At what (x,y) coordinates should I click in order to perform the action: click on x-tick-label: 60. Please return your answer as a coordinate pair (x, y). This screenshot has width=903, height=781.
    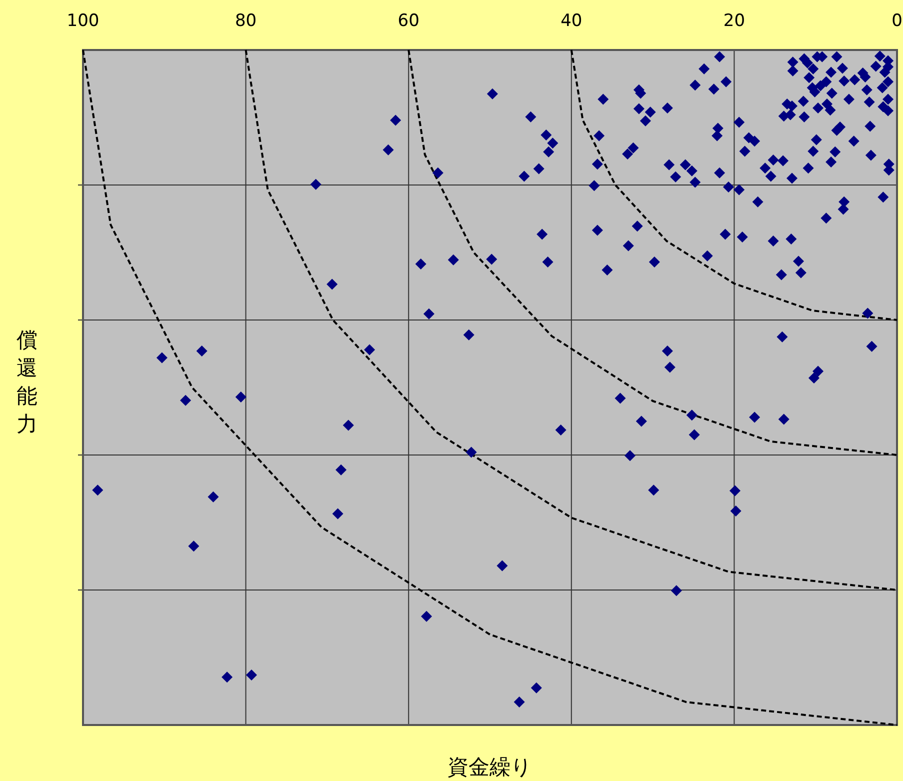
    Looking at the image, I should click on (409, 21).